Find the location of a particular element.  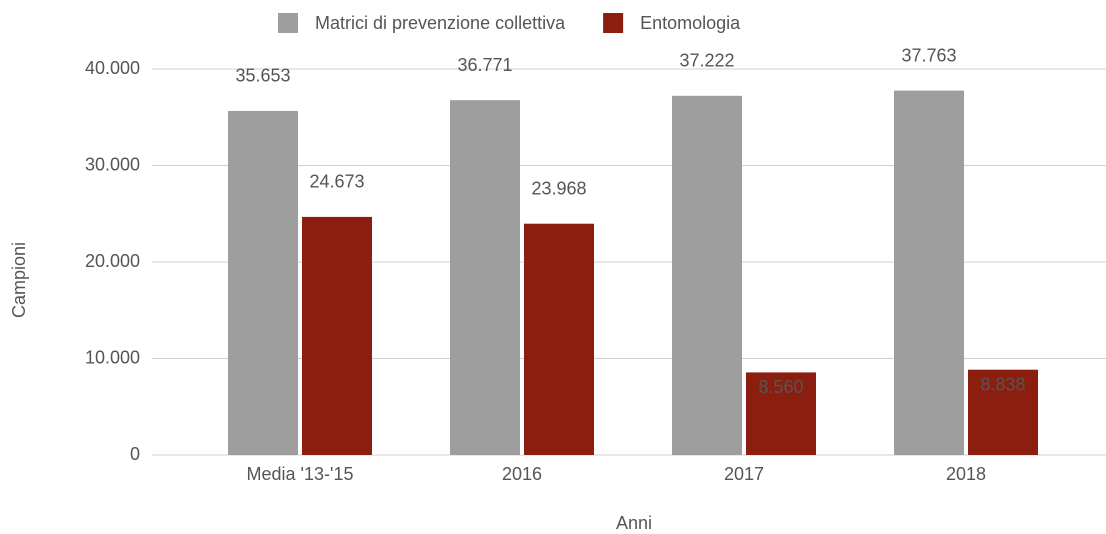

legend-label: Entomologia is located at coordinates (690, 23).